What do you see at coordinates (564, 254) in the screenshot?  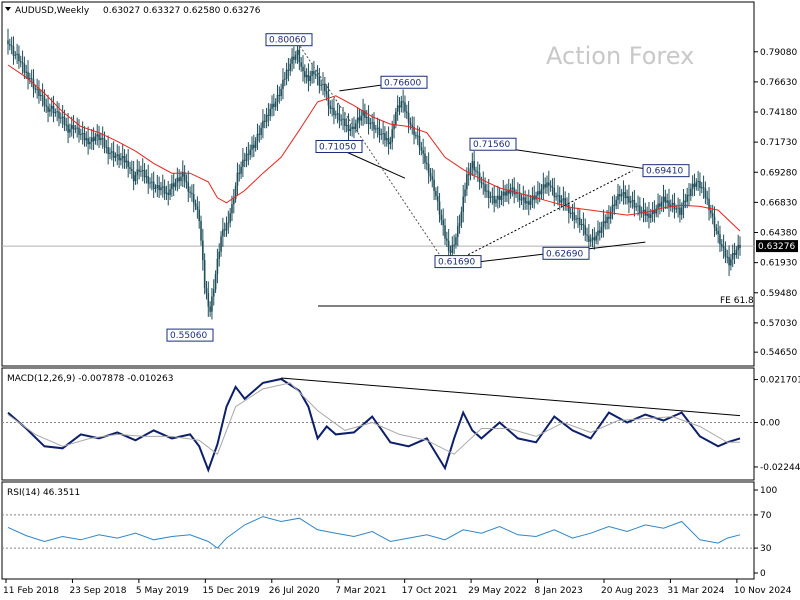 I see `level-label: 0.62690` at bounding box center [564, 254].